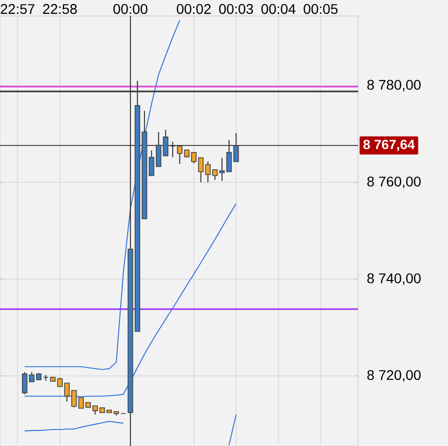 The width and height of the screenshot is (448, 446). Describe the element at coordinates (321, 9) in the screenshot. I see `x-tick-label: 00:05` at that location.